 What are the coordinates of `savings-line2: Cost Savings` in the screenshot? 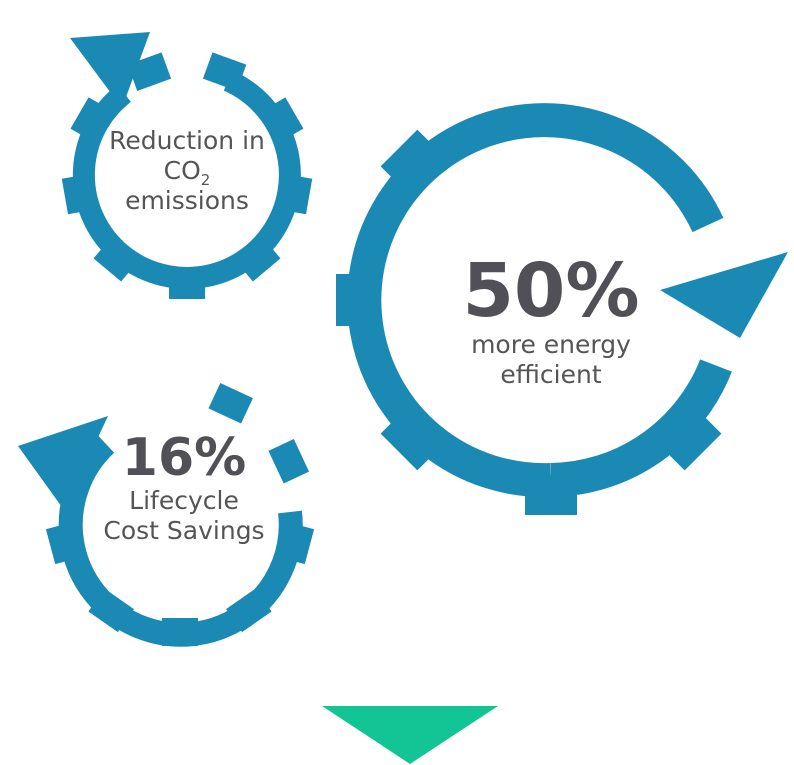 It's located at (184, 530).